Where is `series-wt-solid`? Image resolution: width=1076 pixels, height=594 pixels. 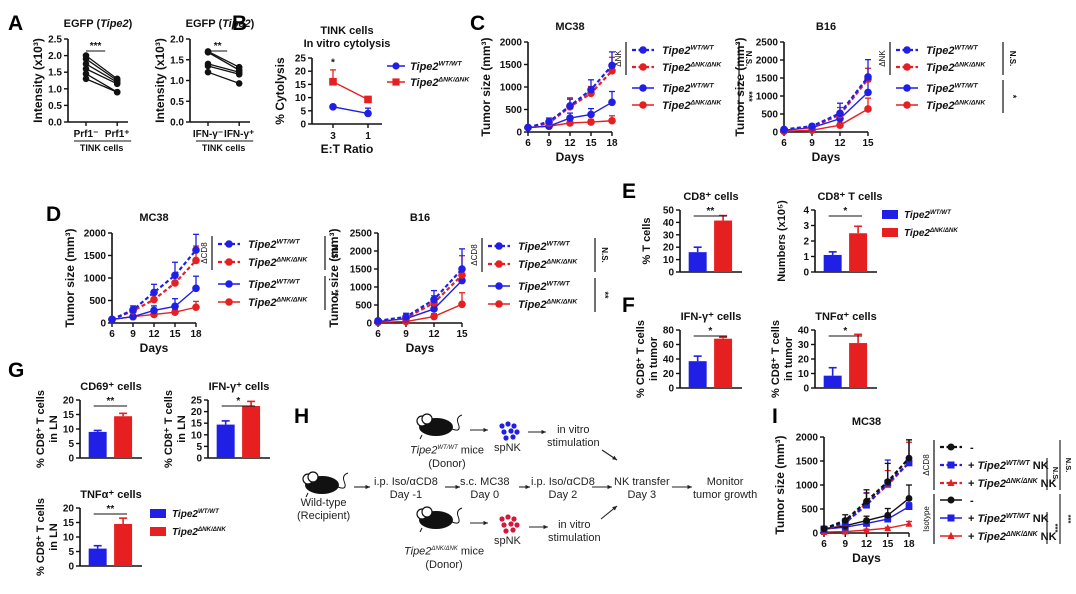 series-wt-solid is located at coordinates (420, 297).